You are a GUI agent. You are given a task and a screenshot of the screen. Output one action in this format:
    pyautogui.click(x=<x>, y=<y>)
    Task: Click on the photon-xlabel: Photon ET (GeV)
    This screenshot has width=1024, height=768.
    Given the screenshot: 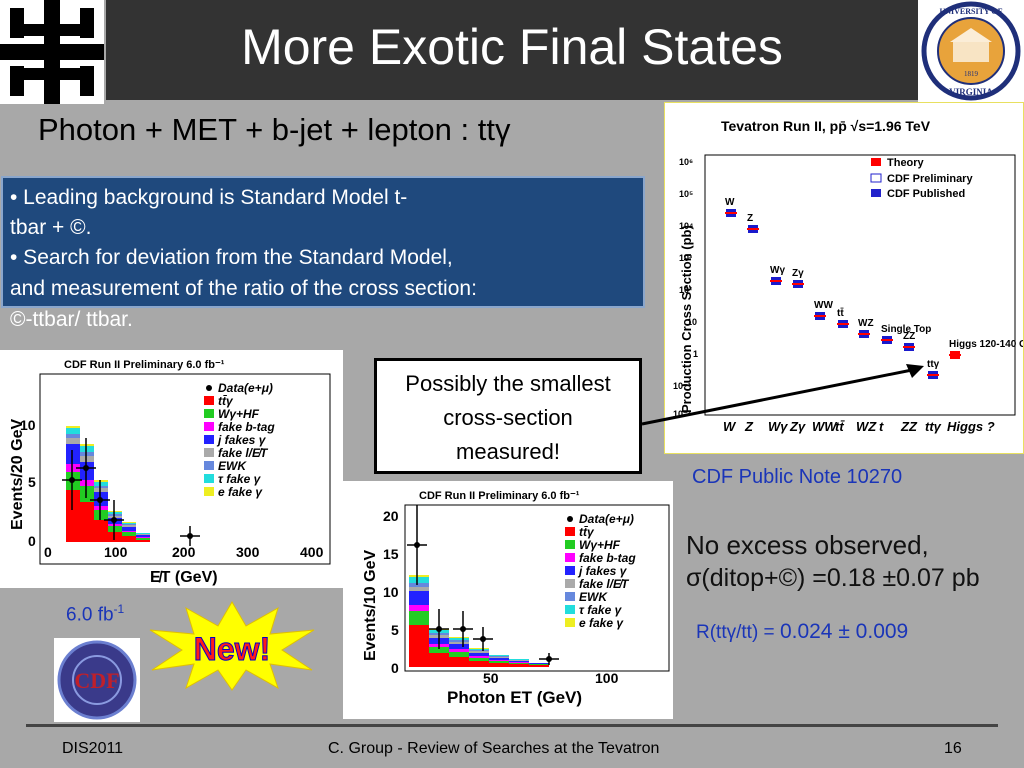 What is the action you would take?
    pyautogui.click(x=514, y=697)
    